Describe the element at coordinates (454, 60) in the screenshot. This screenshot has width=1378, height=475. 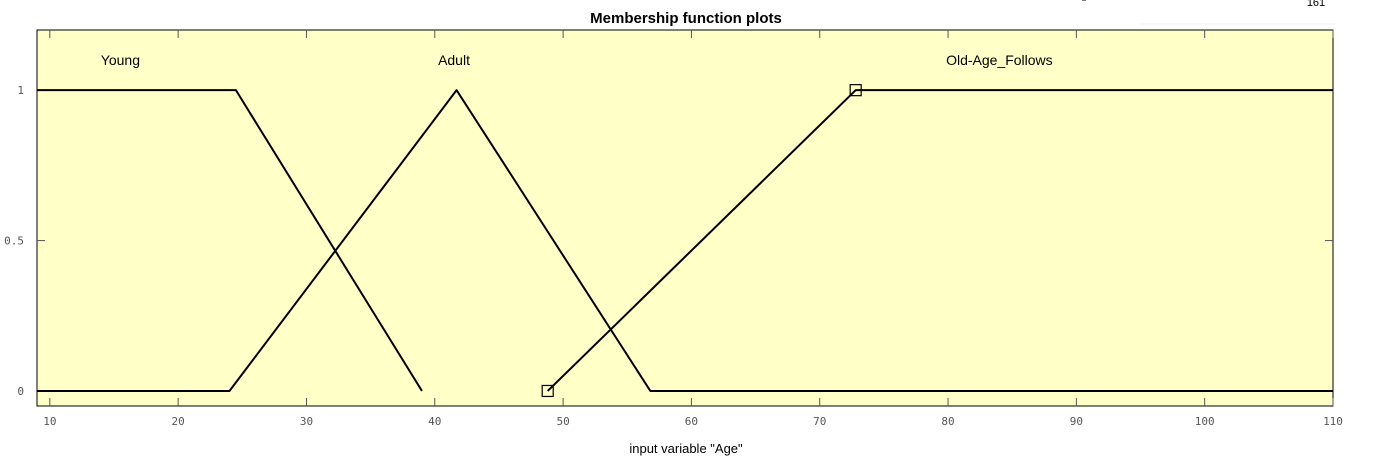
I see `label-adult: Adult` at that location.